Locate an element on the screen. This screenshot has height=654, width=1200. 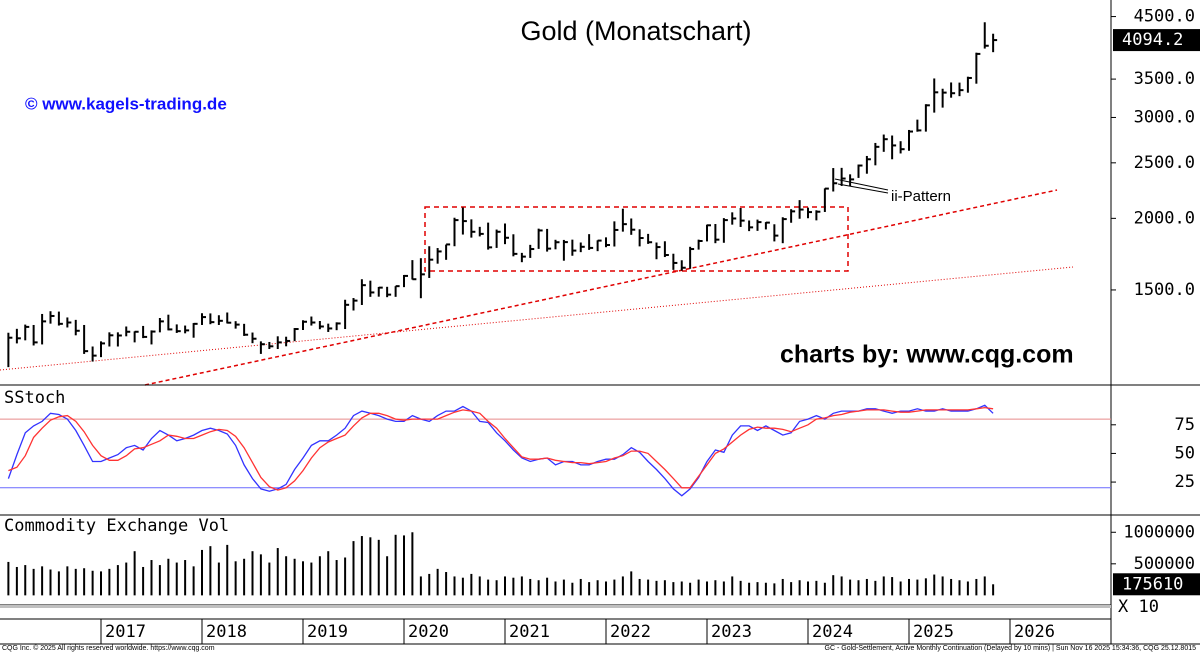
last-volume-flag is located at coordinates (1156, 584).